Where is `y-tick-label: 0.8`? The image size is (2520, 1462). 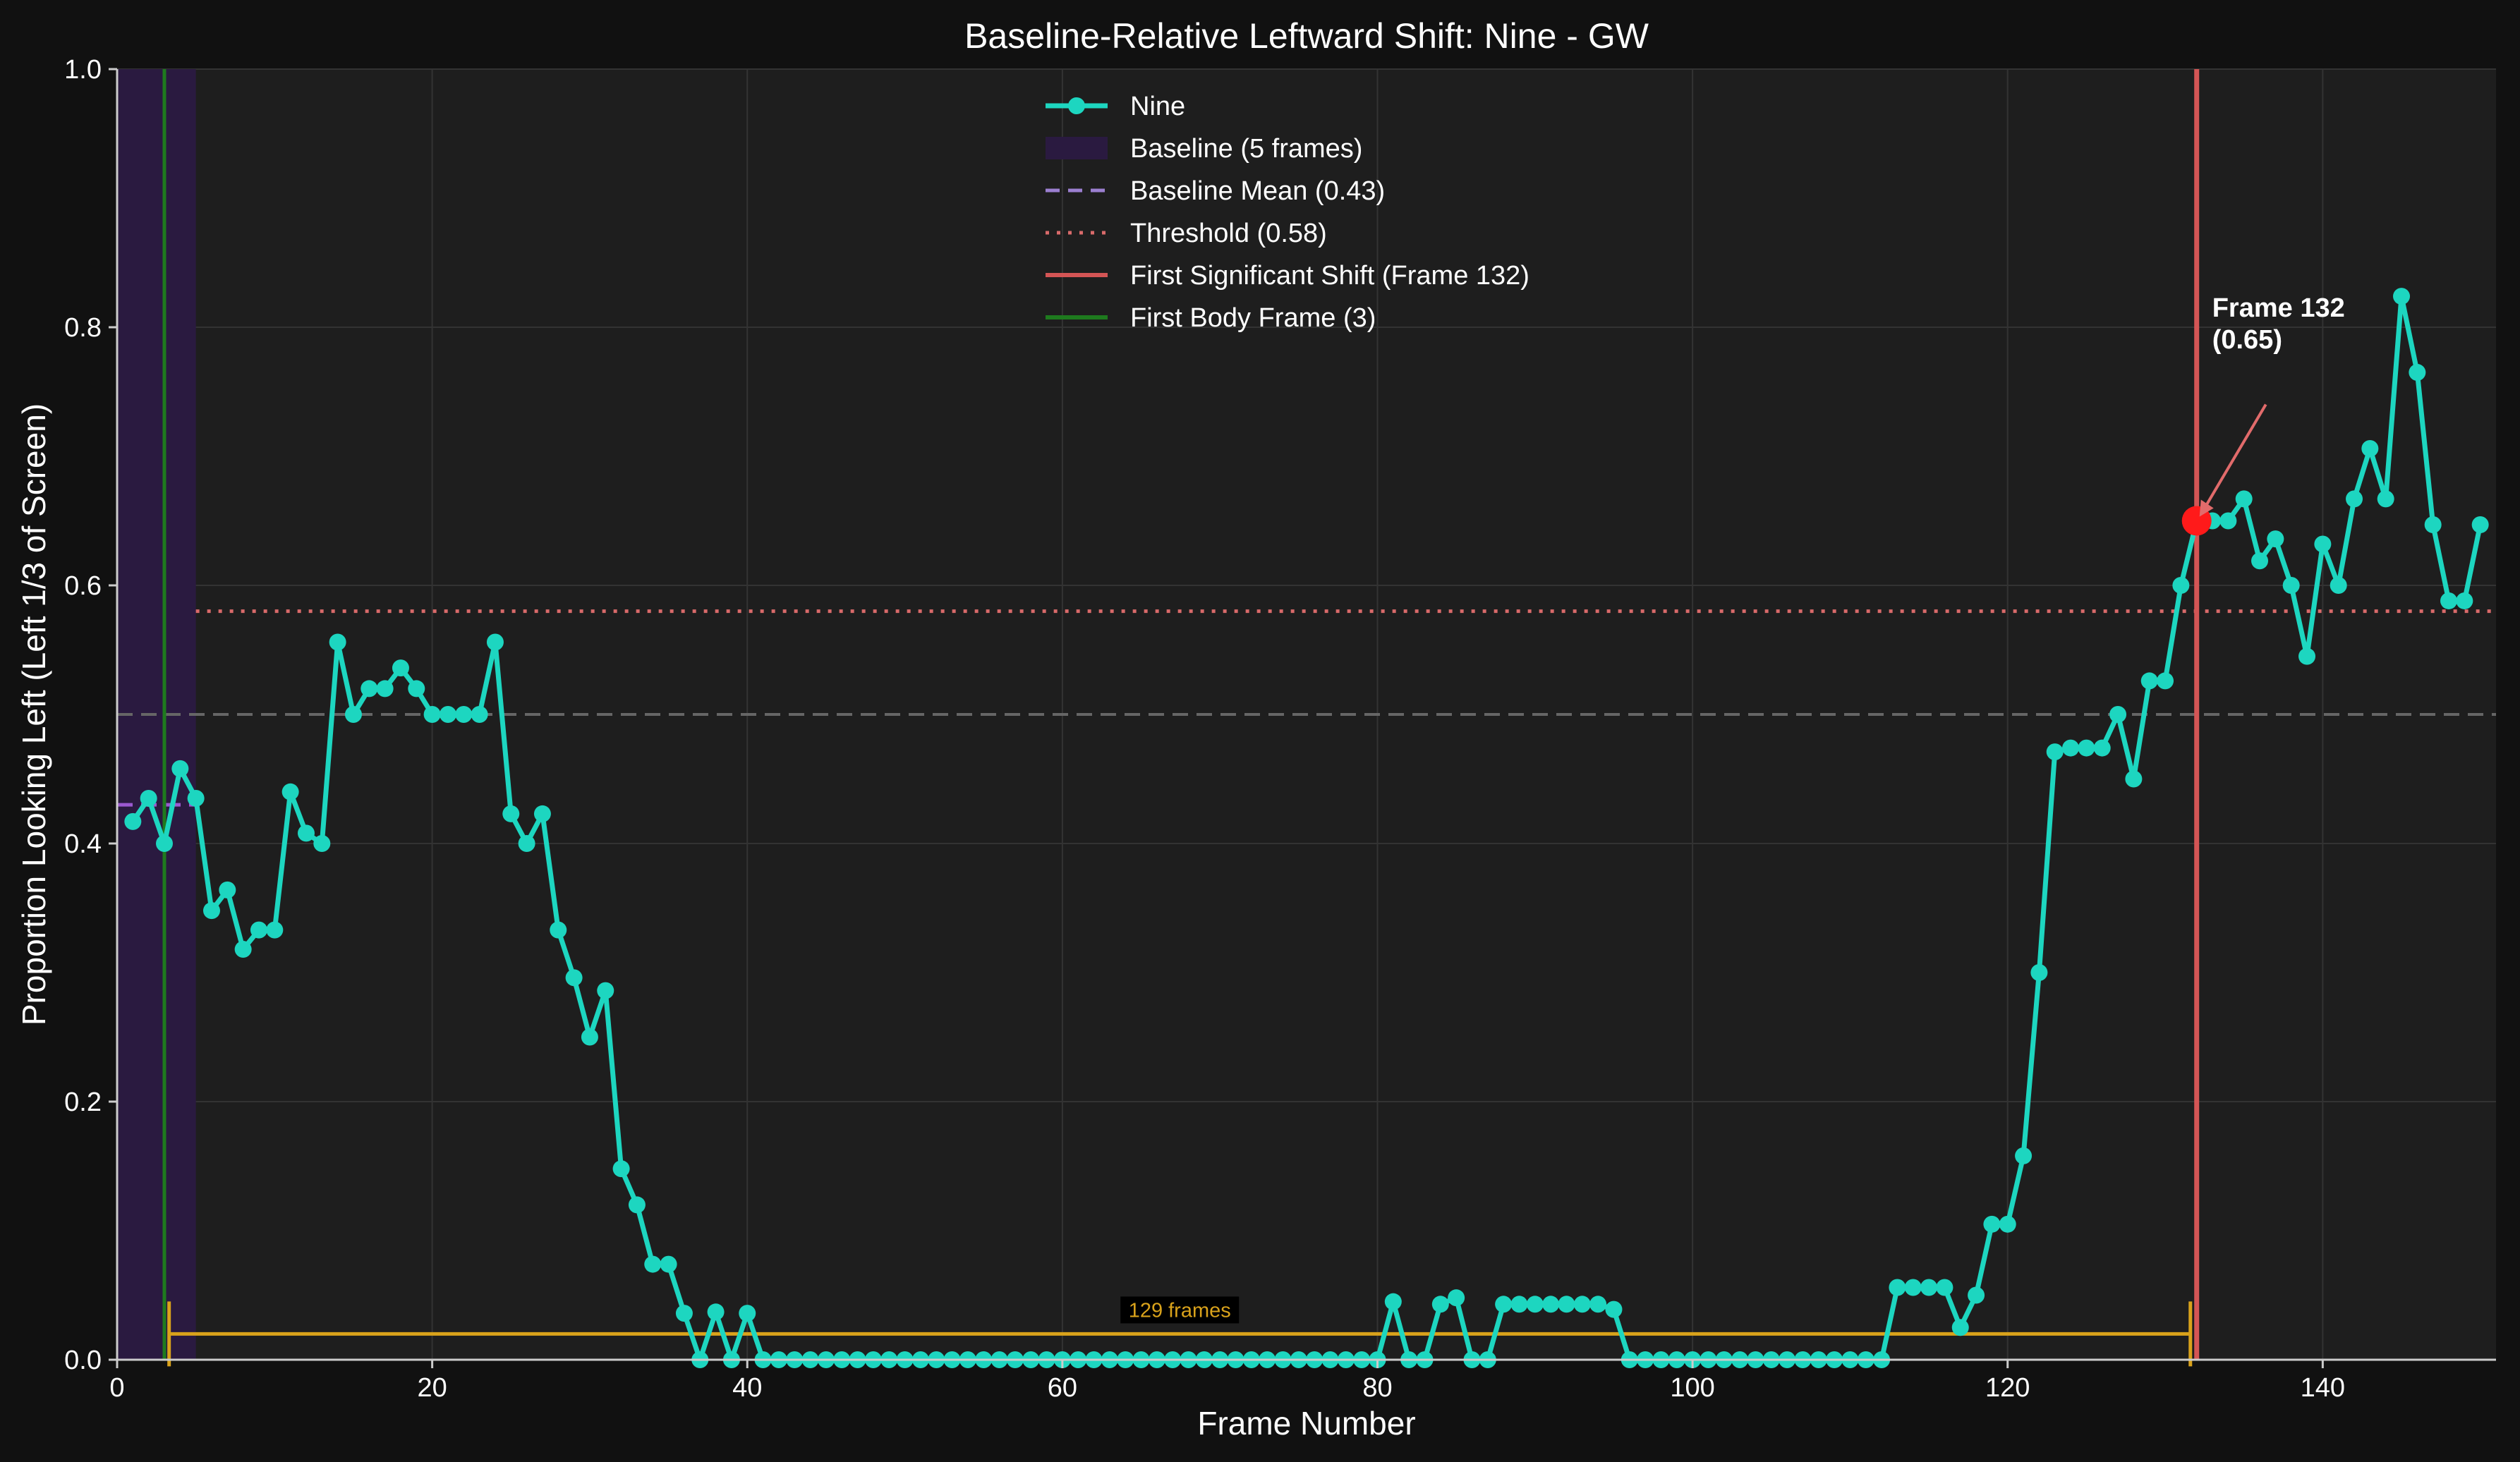
y-tick-label: 0.8 is located at coordinates (83, 328).